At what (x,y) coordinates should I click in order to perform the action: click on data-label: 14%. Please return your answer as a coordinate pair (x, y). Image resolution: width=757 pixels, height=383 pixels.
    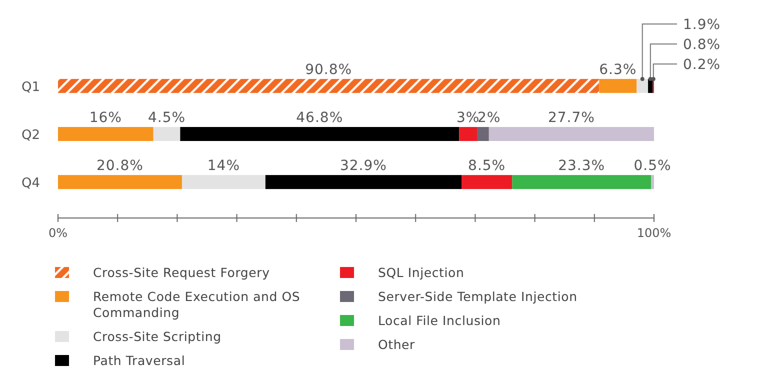
    Looking at the image, I should click on (223, 166).